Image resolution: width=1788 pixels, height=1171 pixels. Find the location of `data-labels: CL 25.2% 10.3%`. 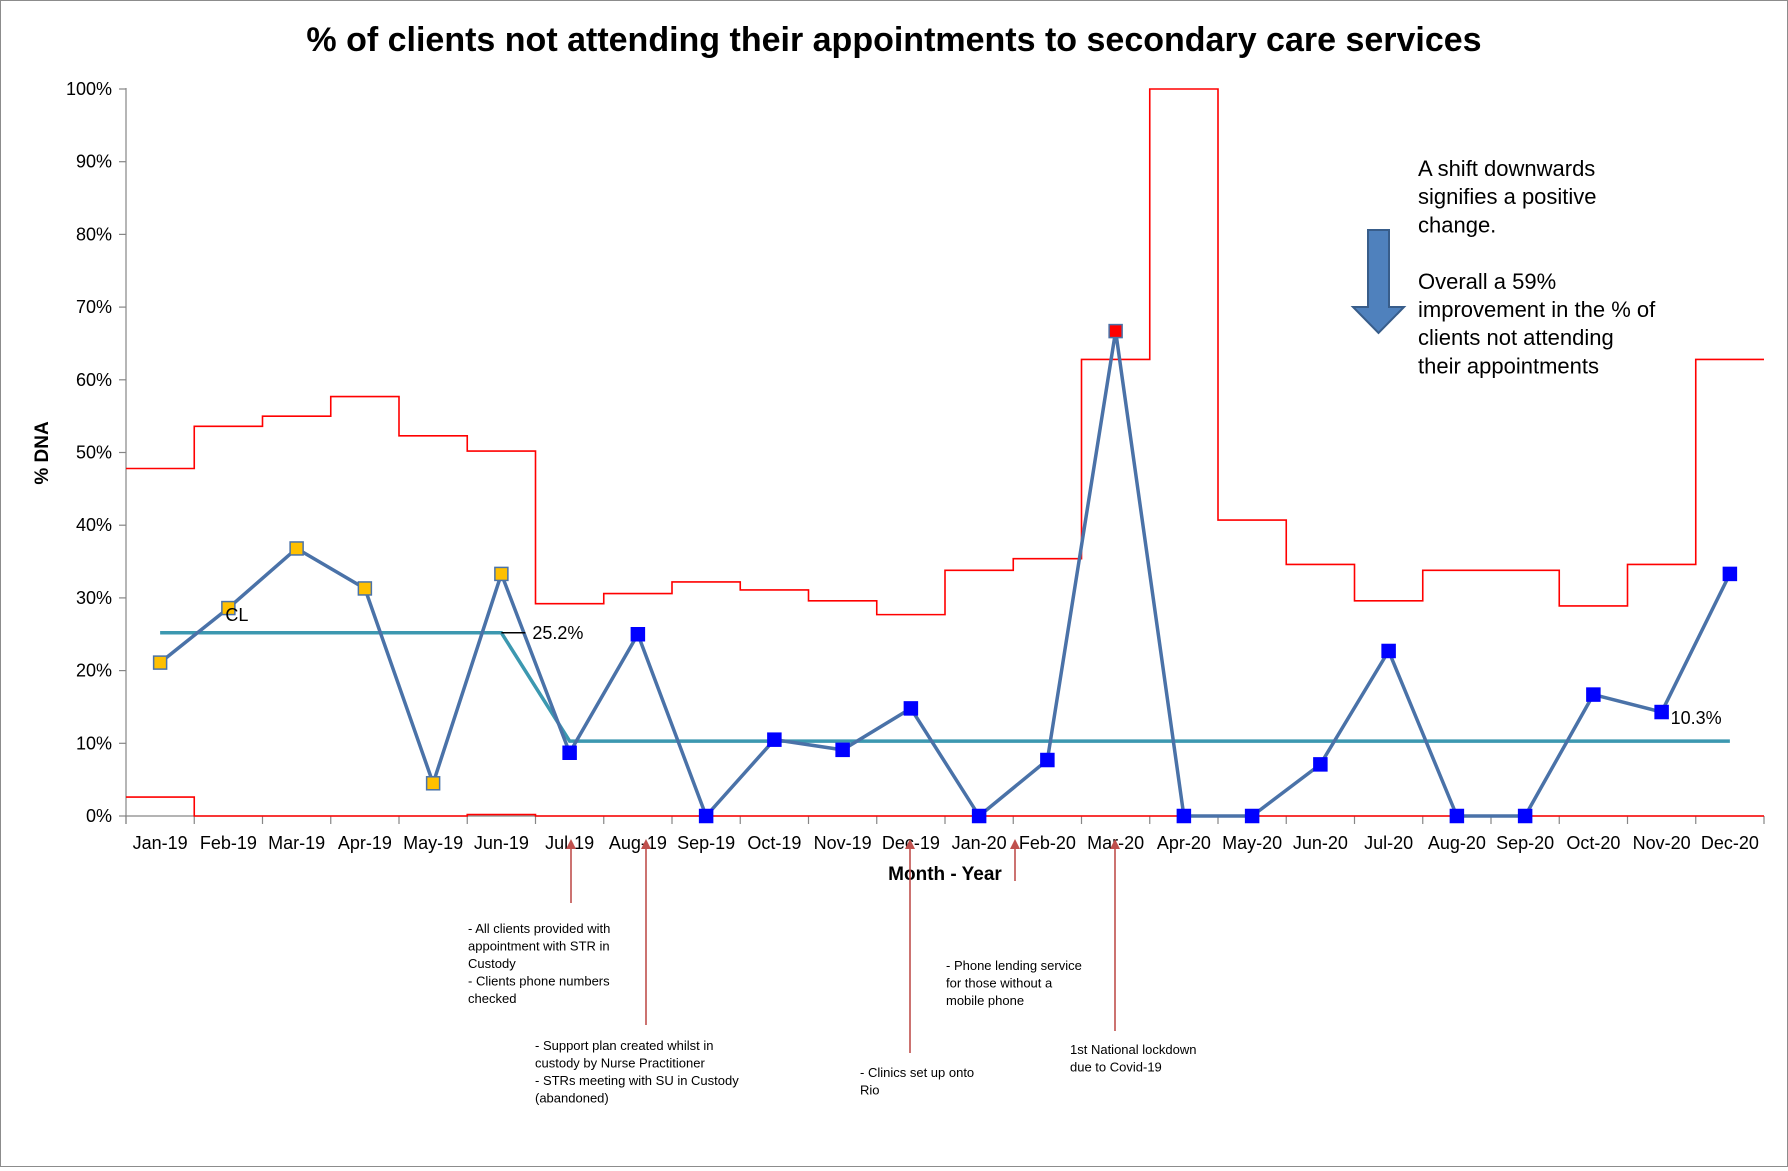

data-labels: CL 25.2% 10.3% is located at coordinates (973, 666).